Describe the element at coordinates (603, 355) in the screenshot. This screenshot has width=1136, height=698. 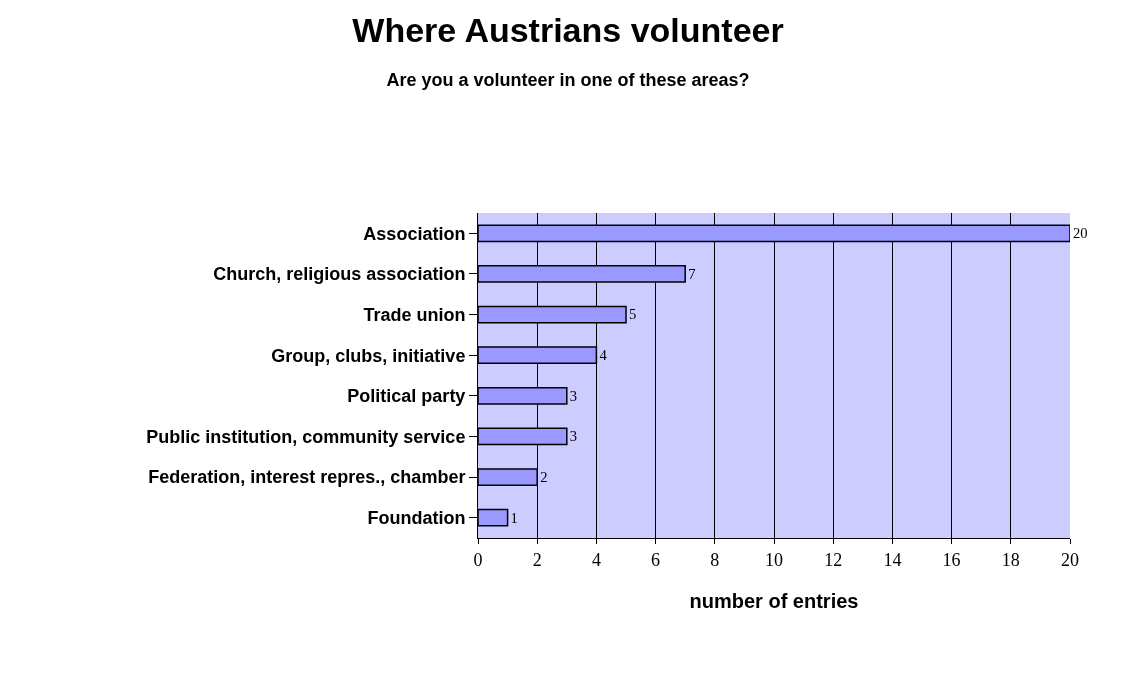
I see `data-label: 4` at that location.